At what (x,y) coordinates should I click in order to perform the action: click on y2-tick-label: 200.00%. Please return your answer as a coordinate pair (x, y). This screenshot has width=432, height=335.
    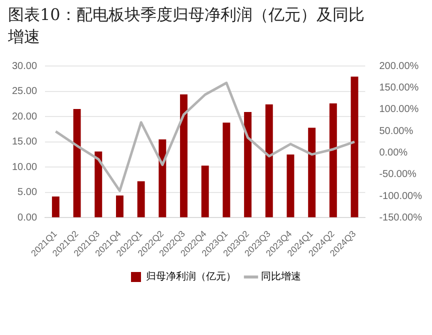
    Looking at the image, I should click on (399, 66).